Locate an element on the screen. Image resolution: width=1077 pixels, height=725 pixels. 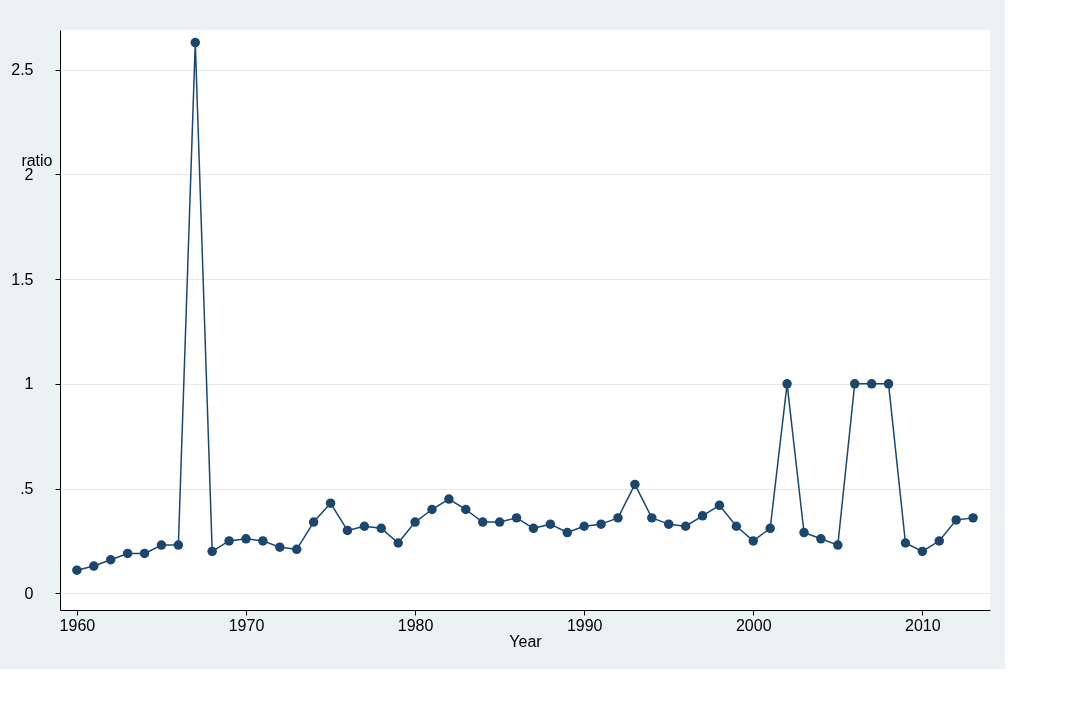
y-tick-label: 0 is located at coordinates (29, 593).